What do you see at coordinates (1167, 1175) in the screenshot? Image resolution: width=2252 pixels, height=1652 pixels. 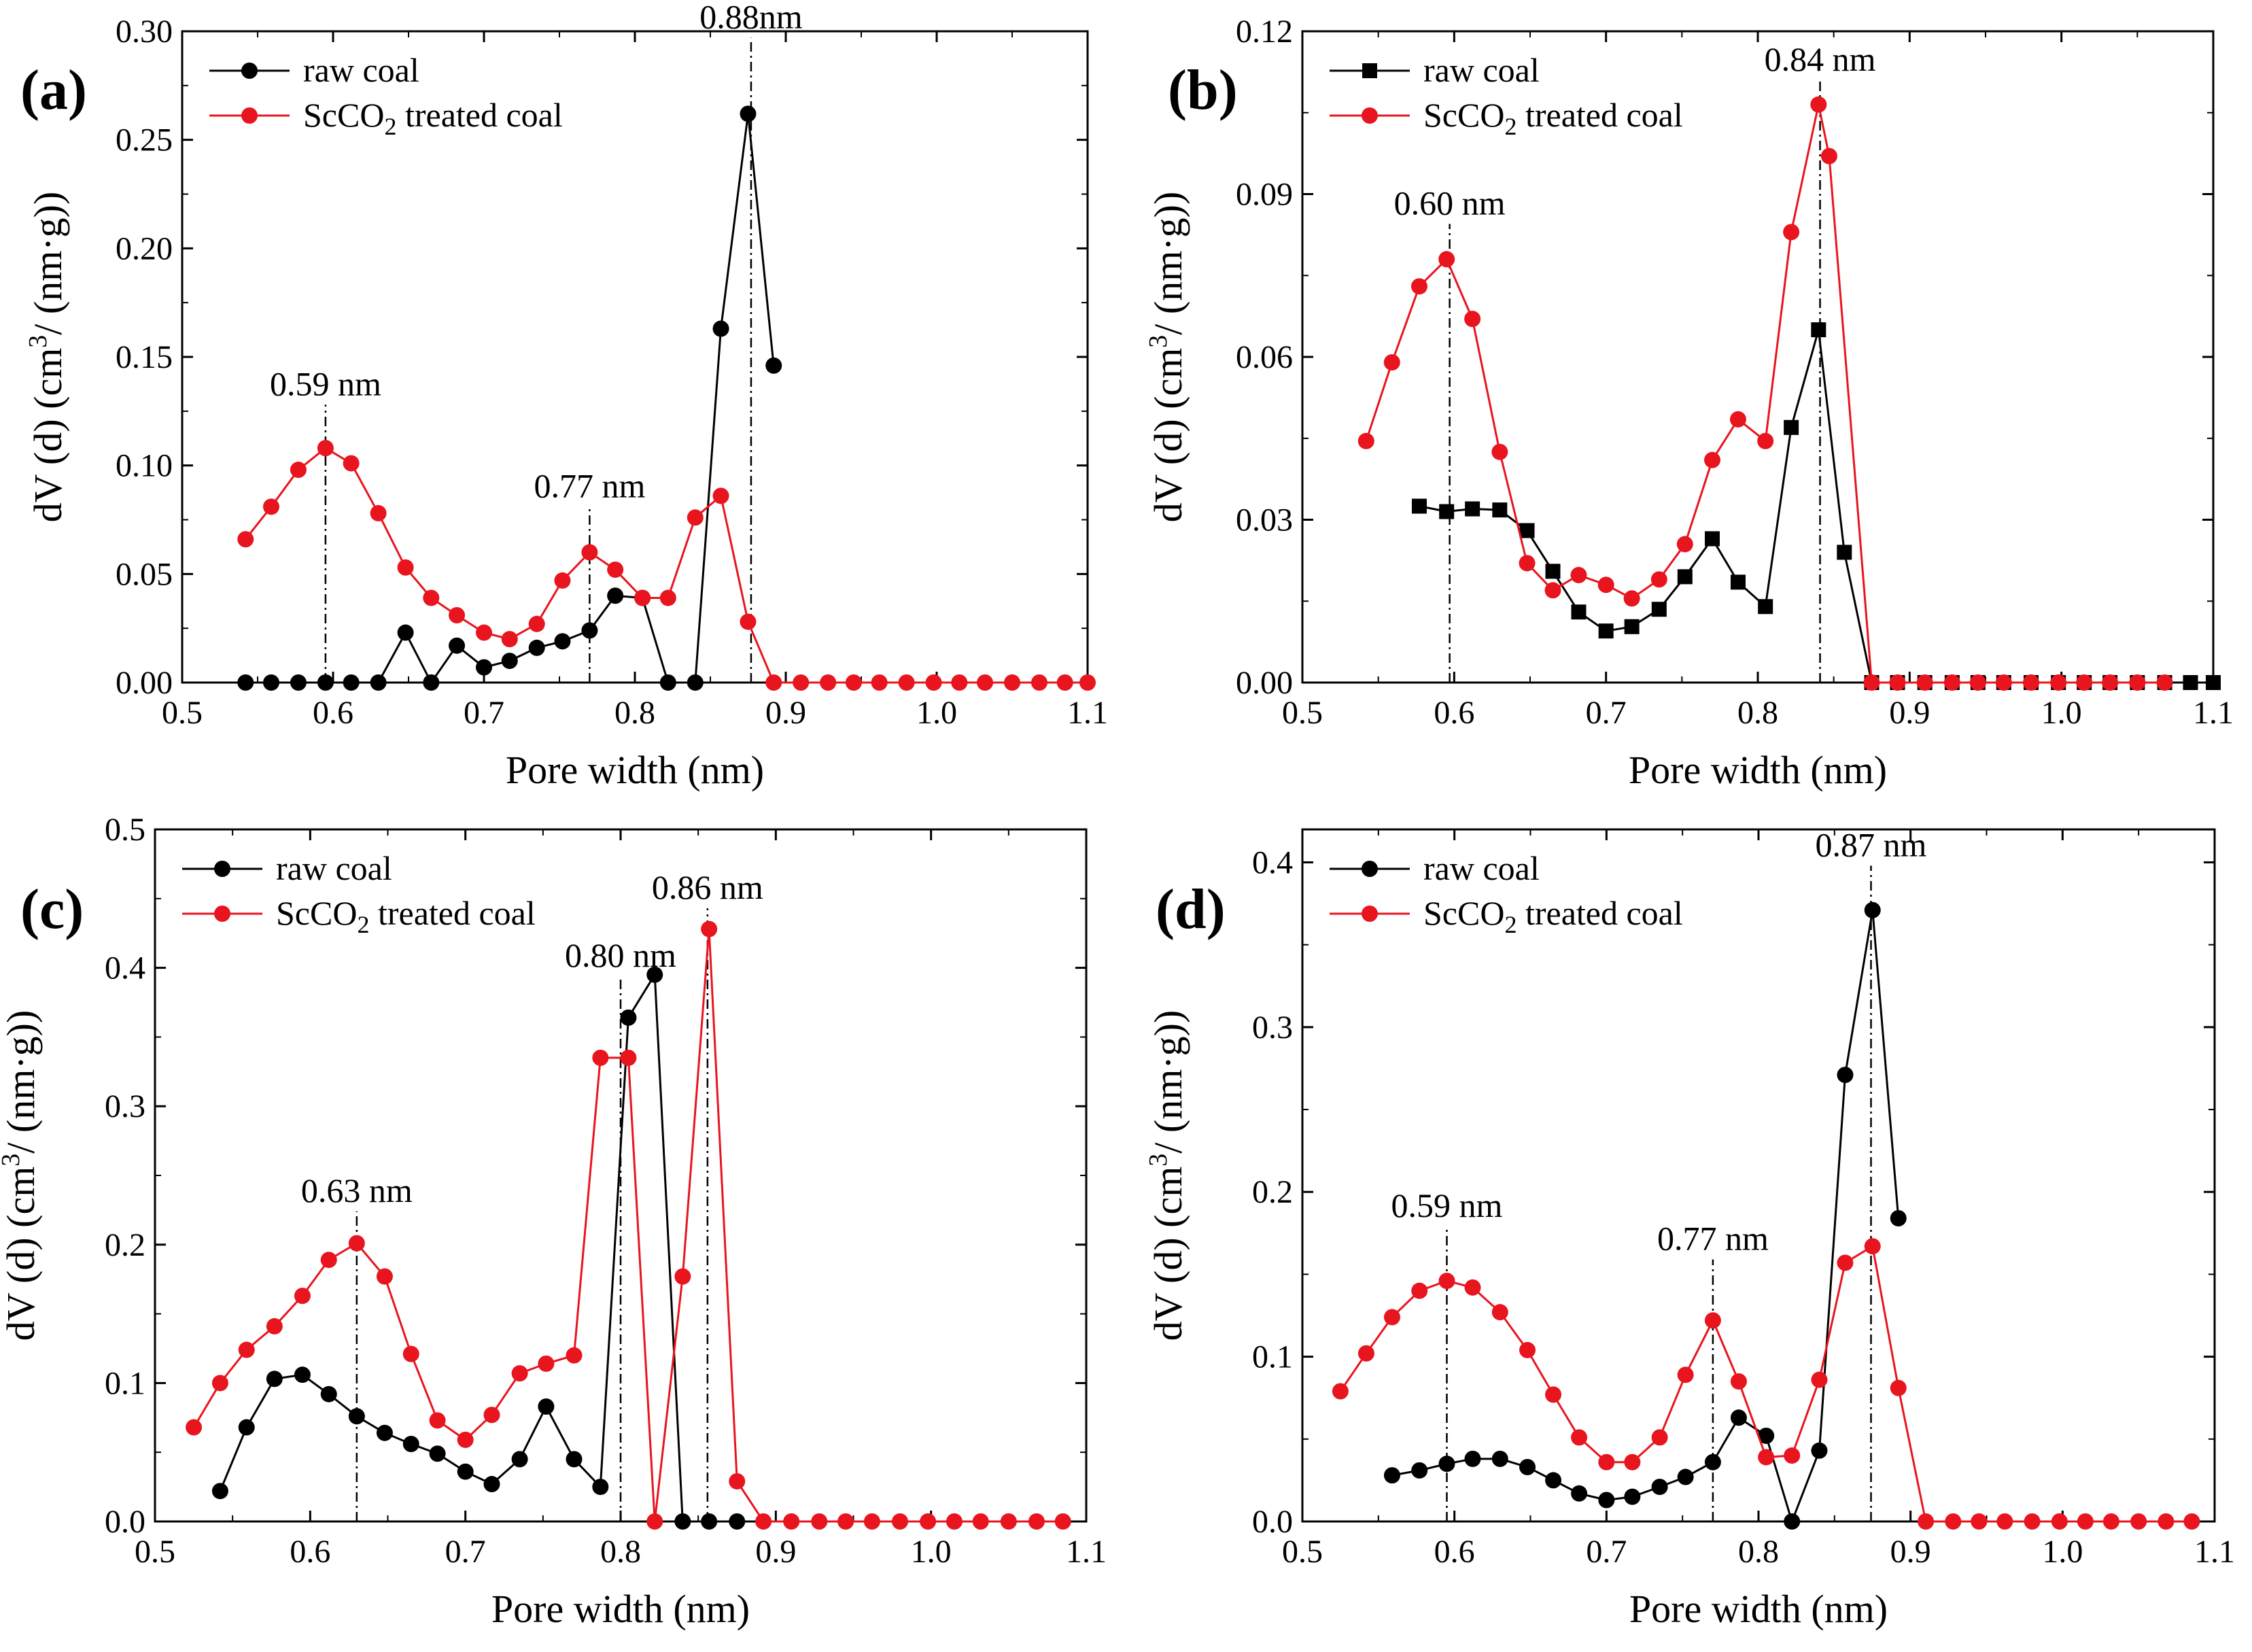 I see `y-axis-title: dV (d) (cm3/ (nm·g))` at bounding box center [1167, 1175].